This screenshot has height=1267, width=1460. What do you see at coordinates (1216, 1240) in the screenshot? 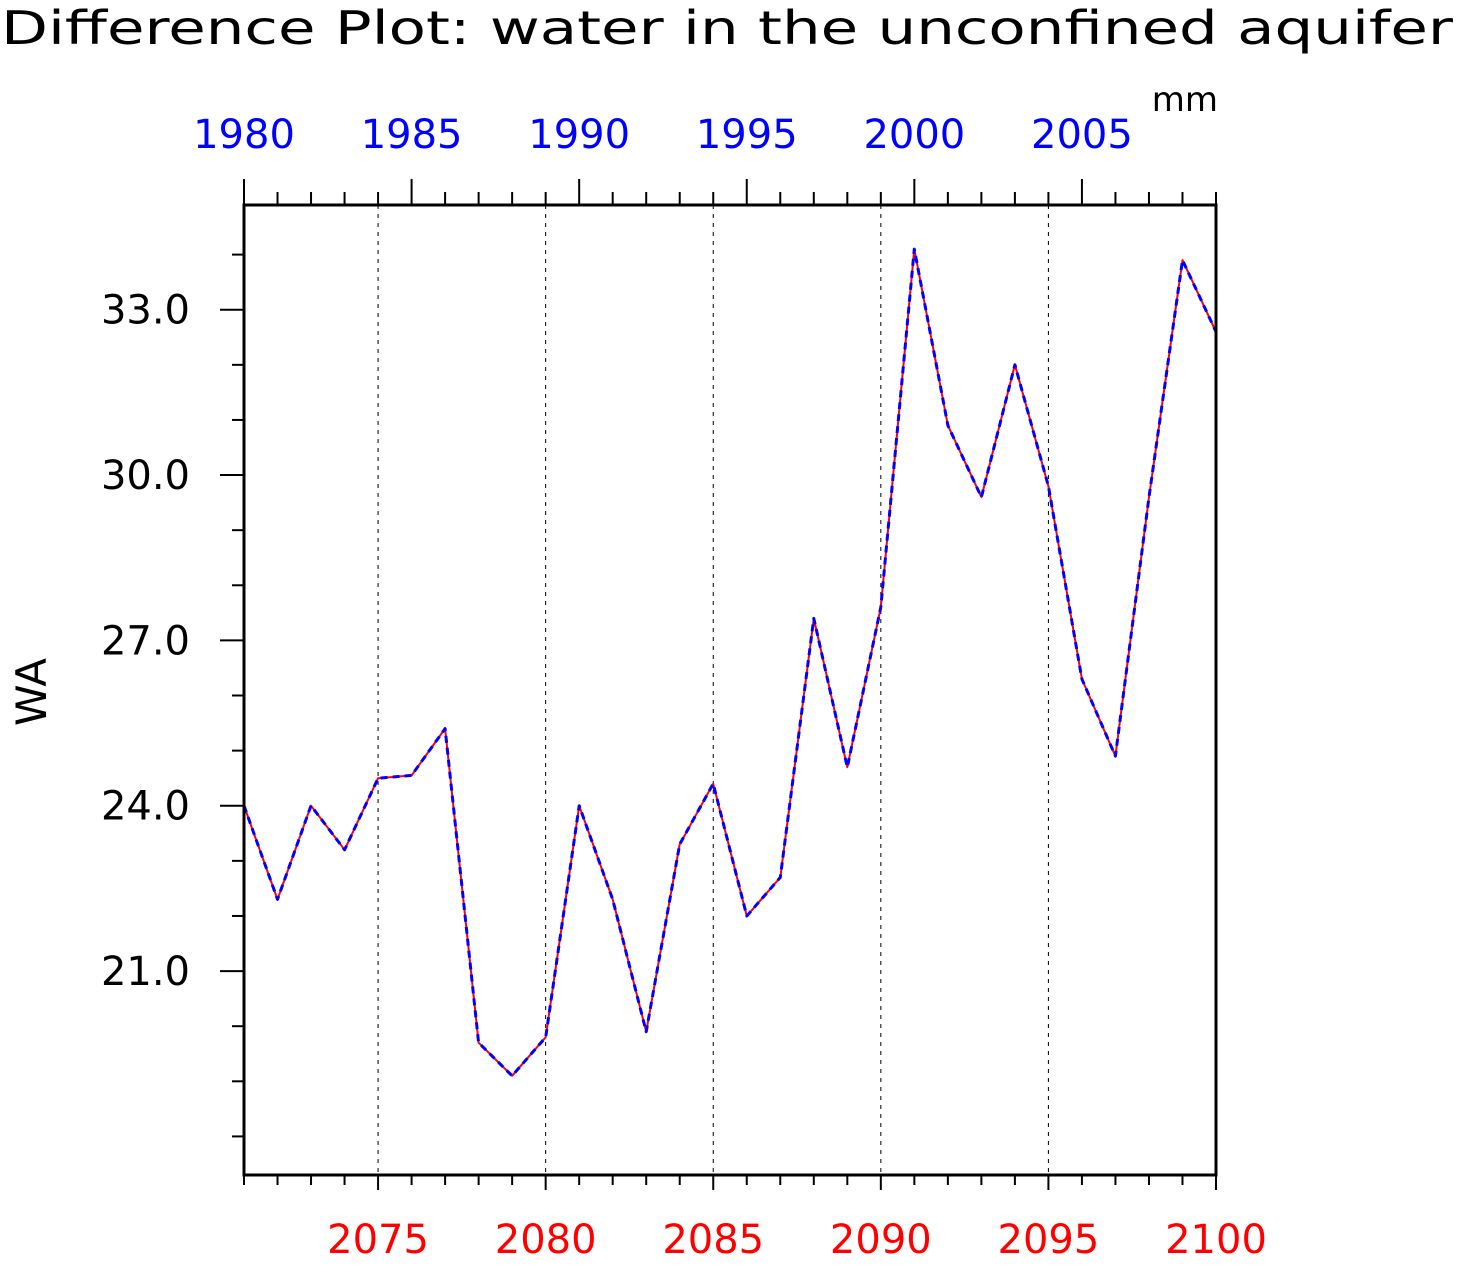
I see `bottom-tick-label-2100: 2100` at bounding box center [1216, 1240].